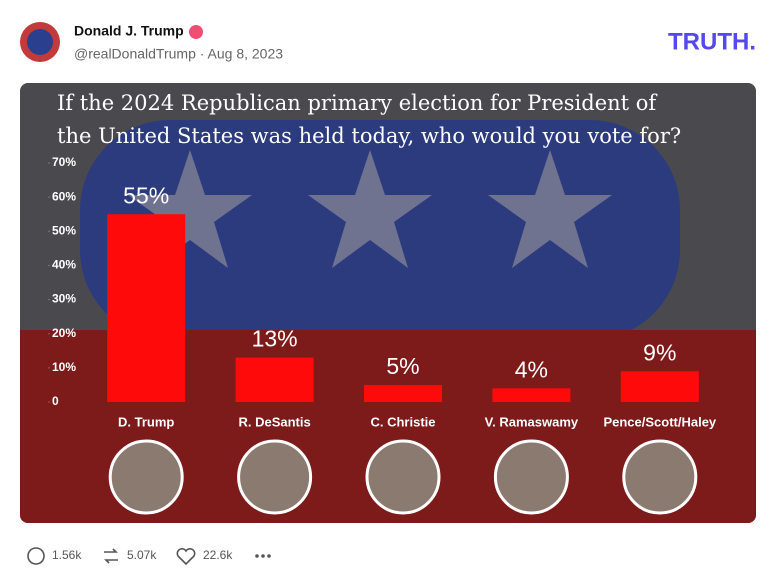 This screenshot has width=777, height=586. I want to click on like-icon, so click(186, 556).